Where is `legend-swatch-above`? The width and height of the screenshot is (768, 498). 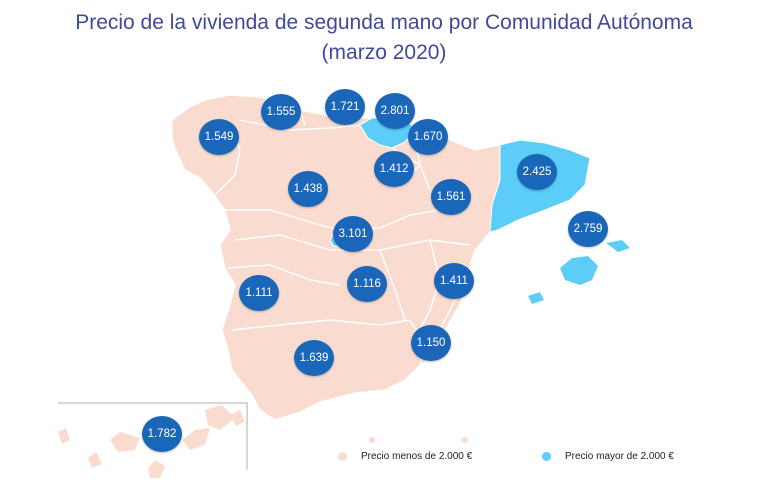
legend-swatch-above is located at coordinates (546, 456).